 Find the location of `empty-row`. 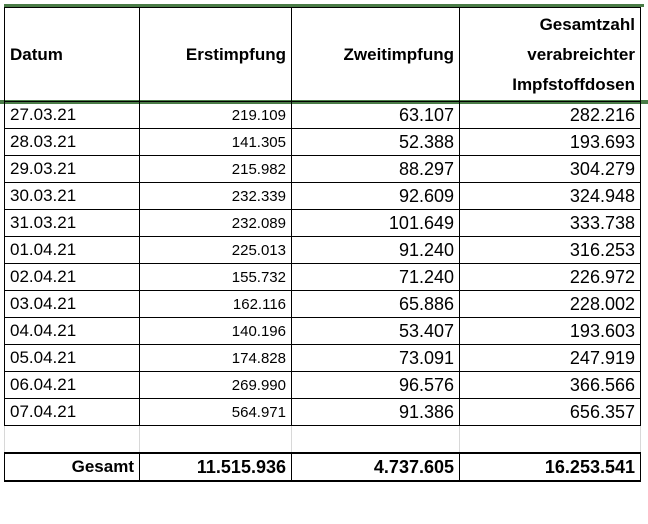

empty-row is located at coordinates (322, 439).